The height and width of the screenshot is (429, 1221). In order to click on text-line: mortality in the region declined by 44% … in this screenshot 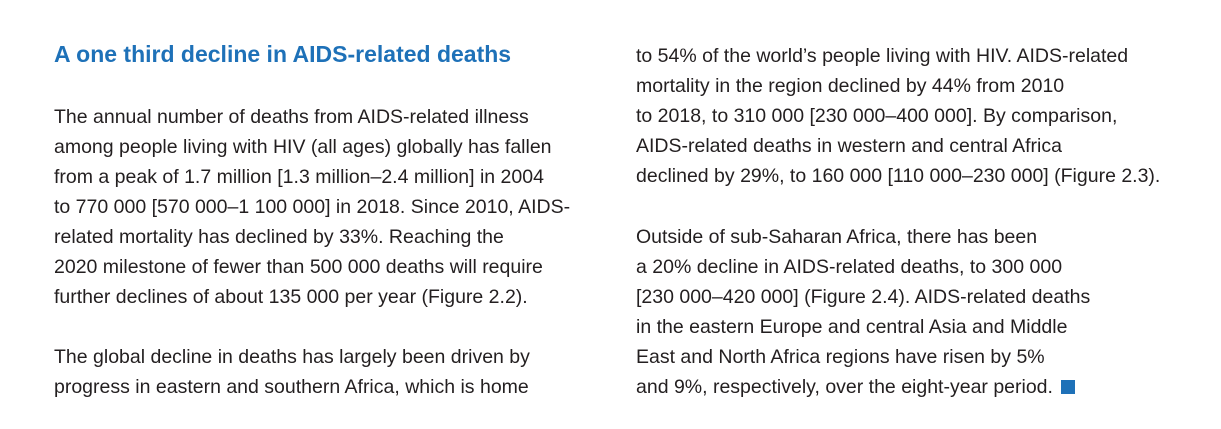, I will do `click(850, 86)`.